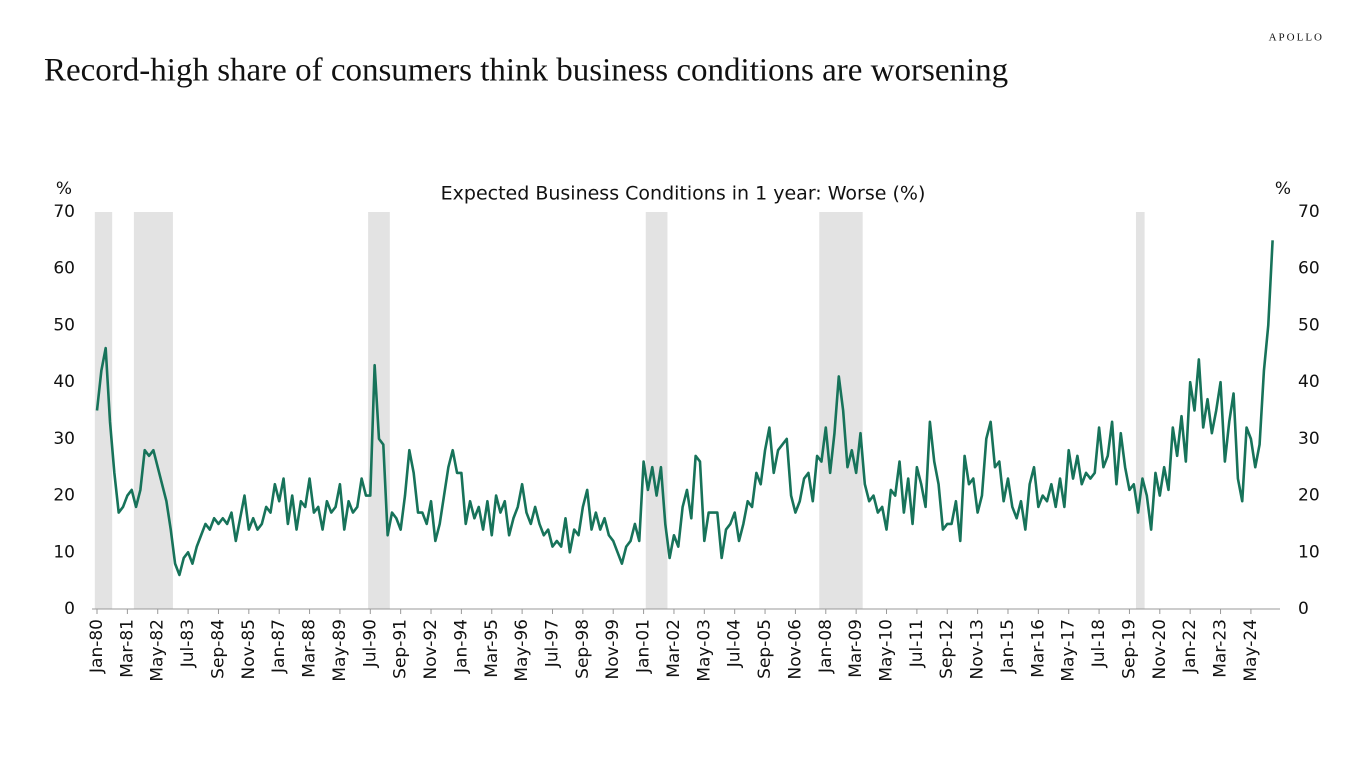 This screenshot has height=768, width=1366. I want to click on x-tick-label: May-89, so click(340, 650).